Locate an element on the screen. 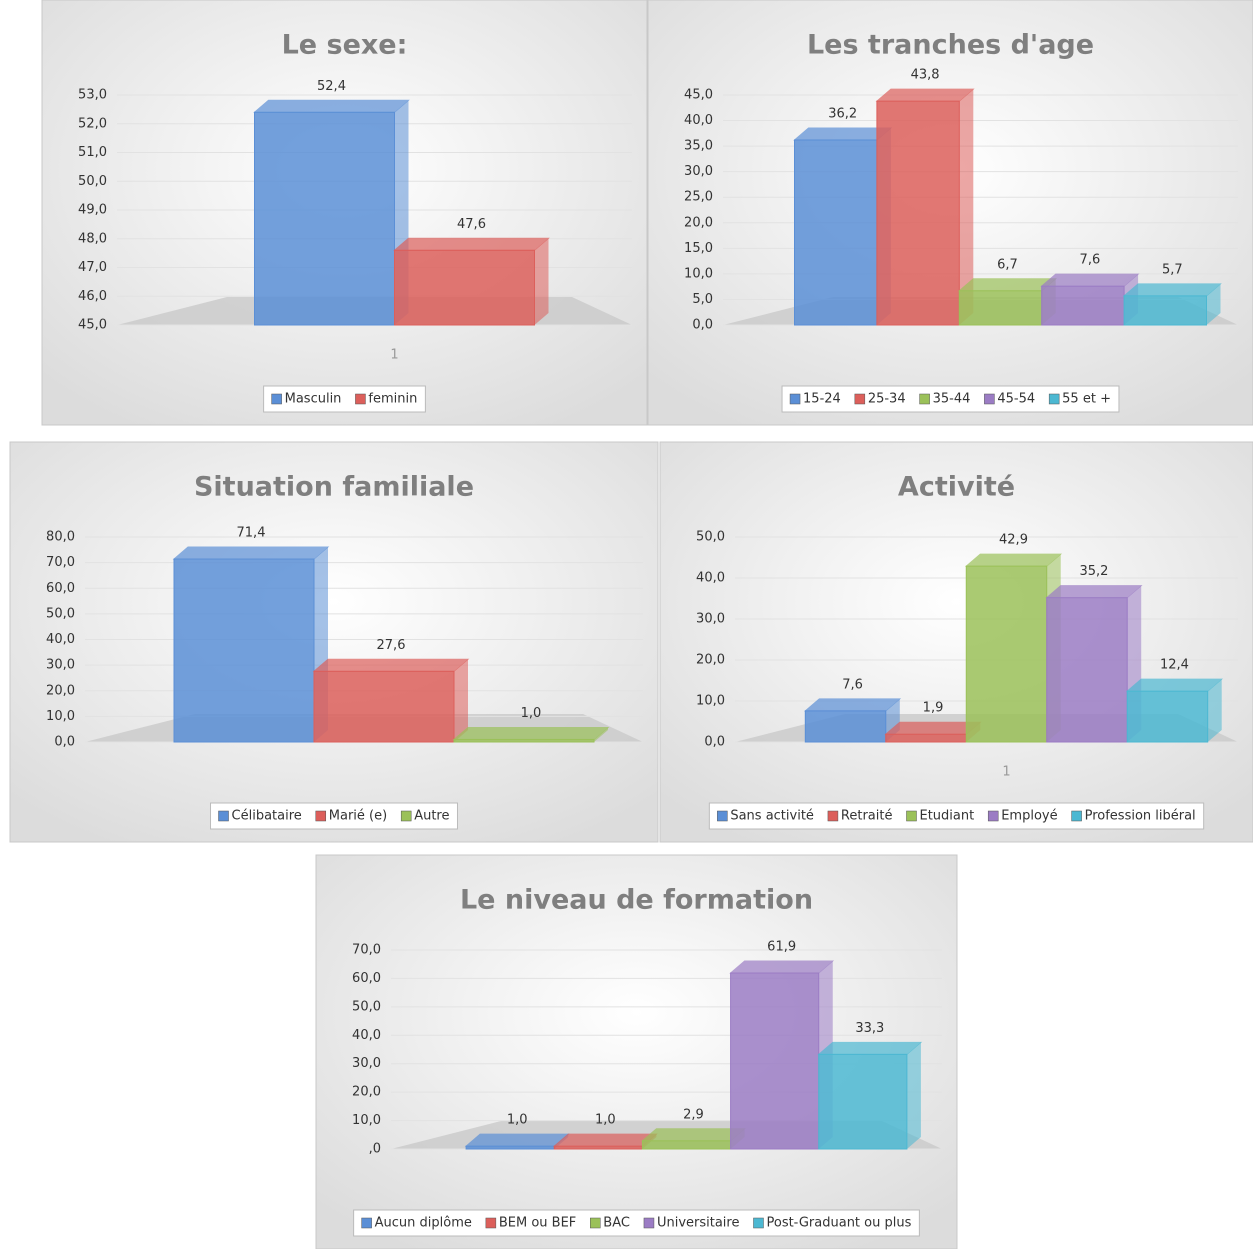  chart-title: Les tranches d'age is located at coordinates (950, 45).